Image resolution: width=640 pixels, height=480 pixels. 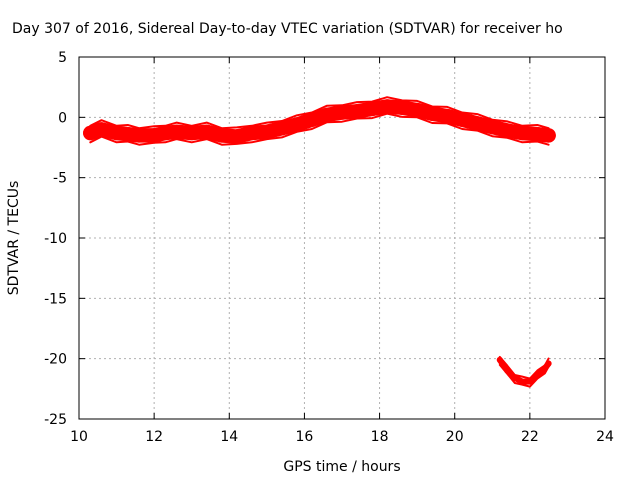 What do you see at coordinates (530, 437) in the screenshot?
I see `x-tick-label-6: 22` at bounding box center [530, 437].